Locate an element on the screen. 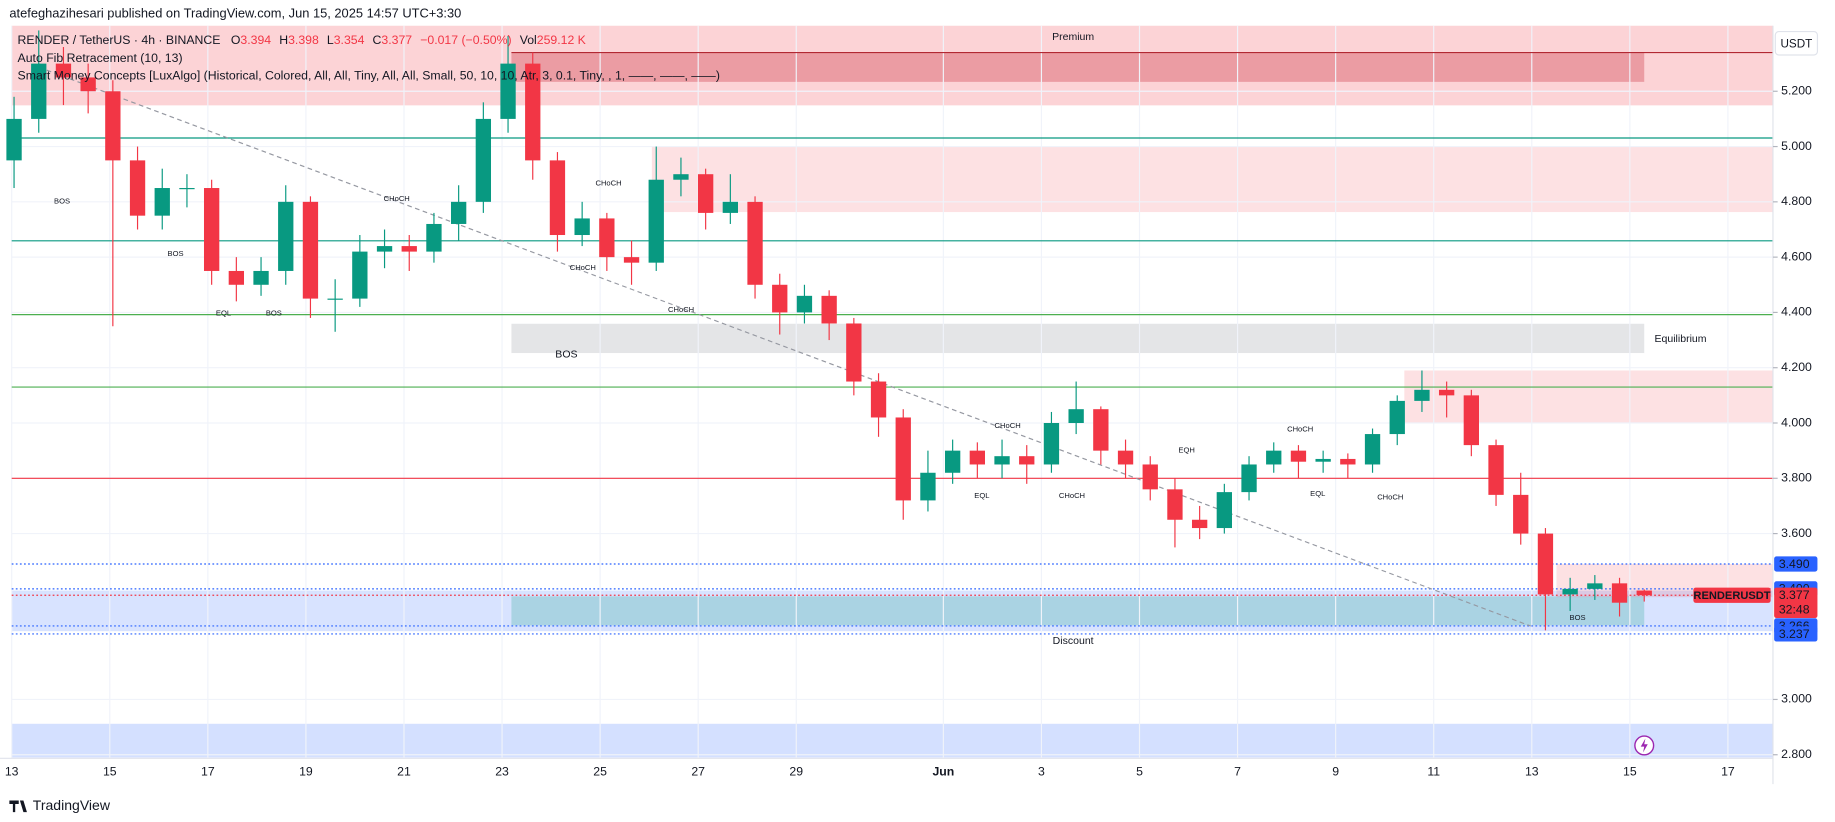 The image size is (1835, 822). x-tick-label: 5 is located at coordinates (1139, 772).